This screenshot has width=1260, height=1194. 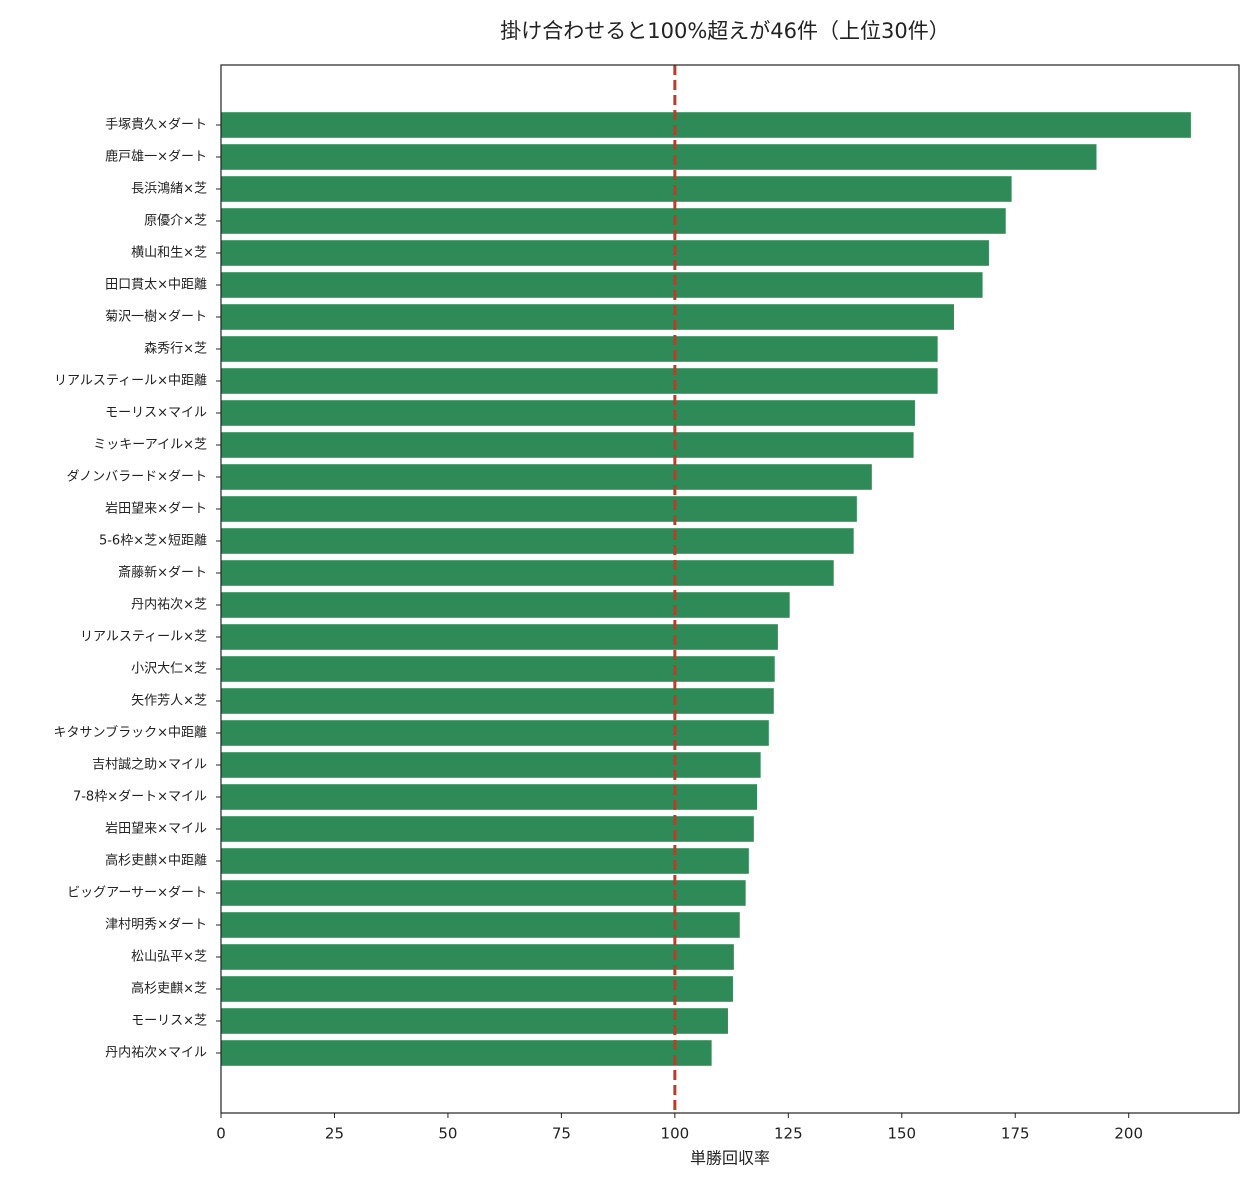 What do you see at coordinates (169, 989) in the screenshot?
I see `y-tick-label: 高杉吏麒×芝` at bounding box center [169, 989].